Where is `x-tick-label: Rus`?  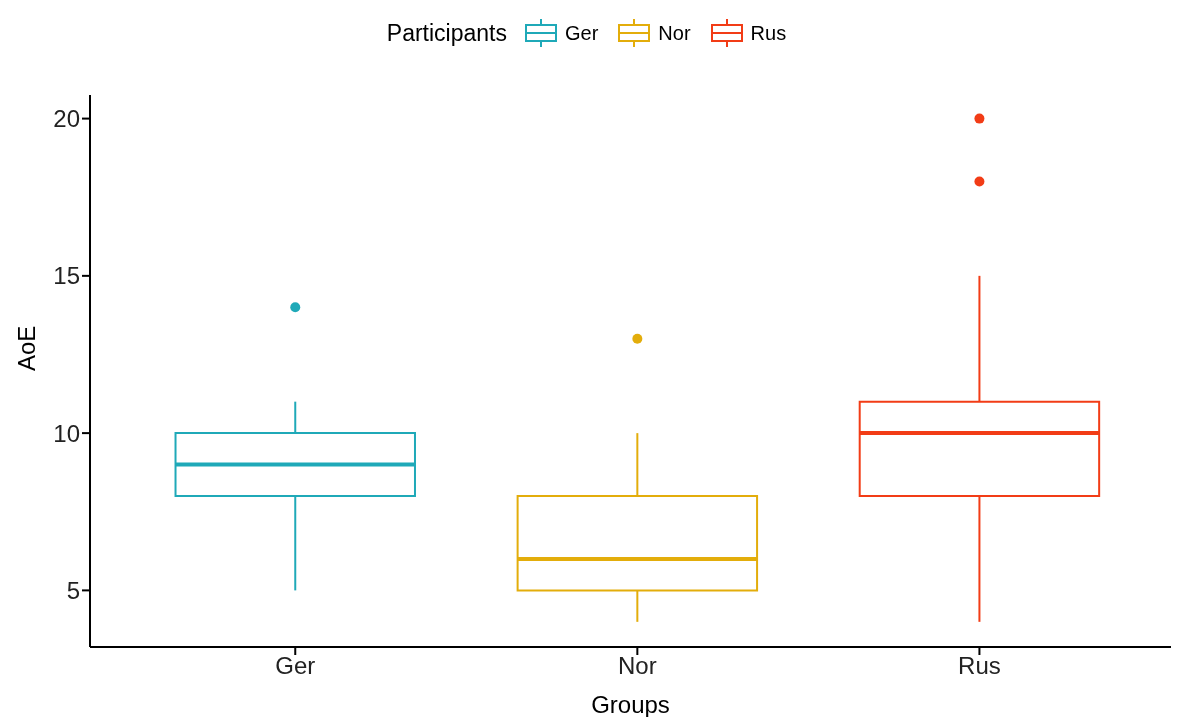
x-tick-label: Rus is located at coordinates (979, 666).